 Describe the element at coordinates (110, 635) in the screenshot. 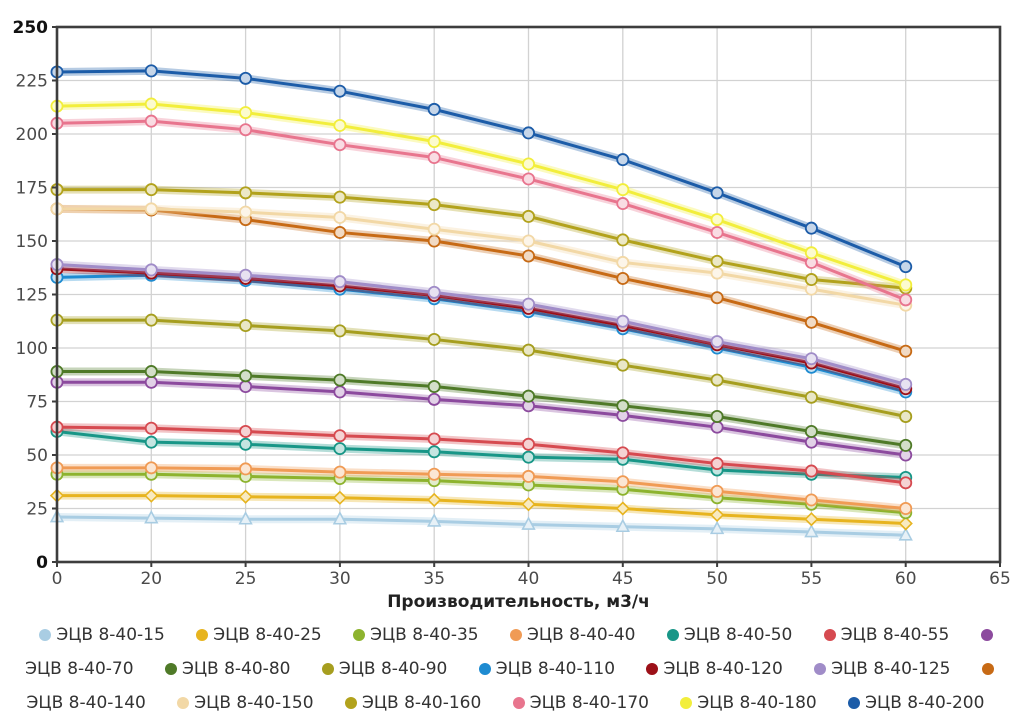

I see `legend-label: ЭЦВ 8-40-15` at that location.